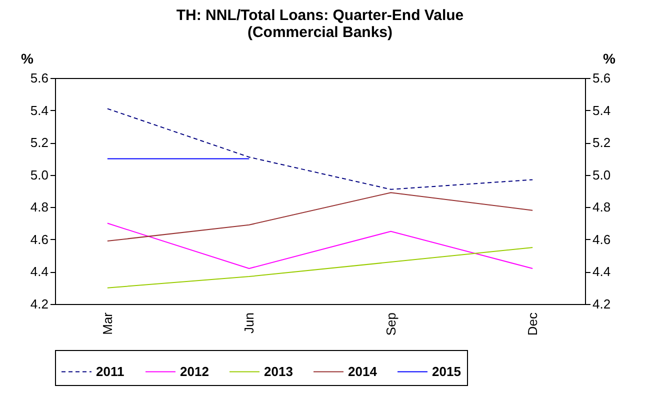  I want to click on y-tick-label: 5.4, so click(39, 110).